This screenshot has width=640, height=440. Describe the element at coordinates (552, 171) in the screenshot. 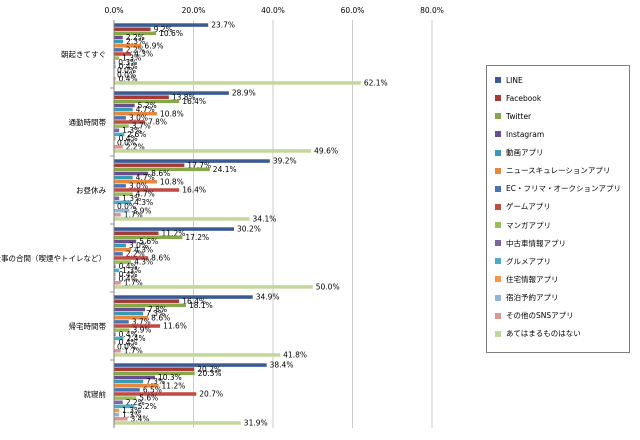

I see `legend-item: ニュースキュレーションアプリ` at that location.